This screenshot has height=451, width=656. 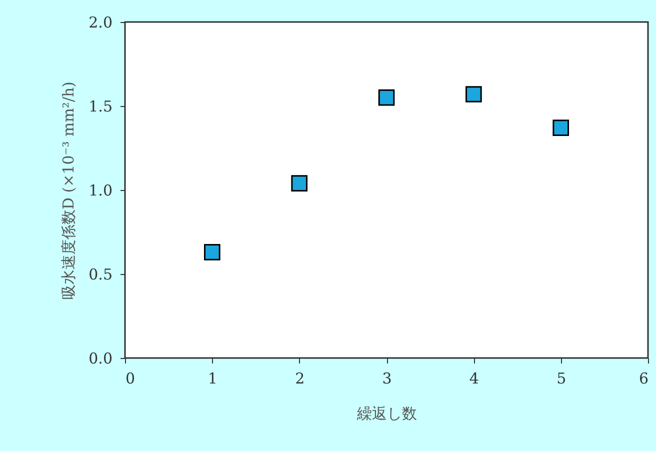 What do you see at coordinates (300, 379) in the screenshot?
I see `x-tick-label: 2` at bounding box center [300, 379].